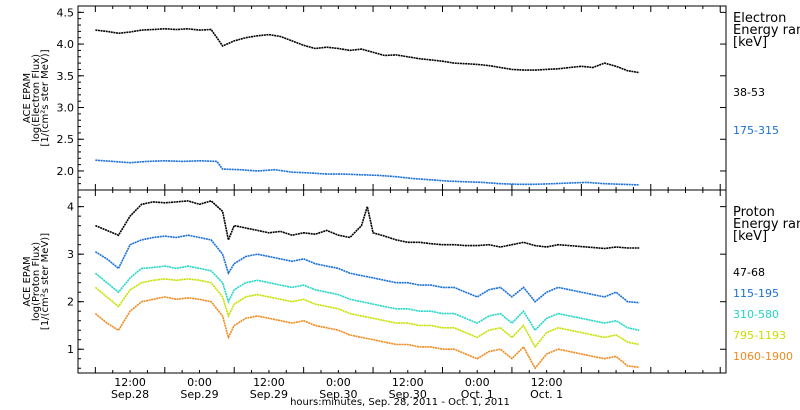 The height and width of the screenshot is (410, 800). I want to click on y-tick-label: 4.0, so click(66, 44).